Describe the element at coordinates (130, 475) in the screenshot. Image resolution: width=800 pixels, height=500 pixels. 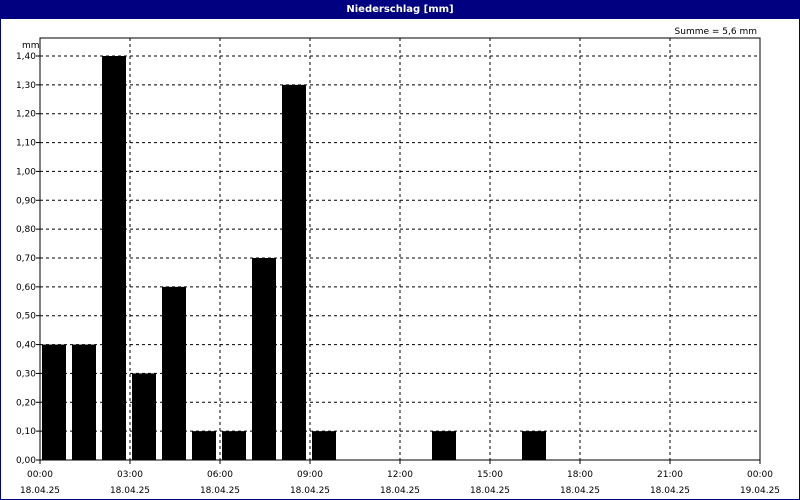
I see `x-tick-time: 03:00` at that location.